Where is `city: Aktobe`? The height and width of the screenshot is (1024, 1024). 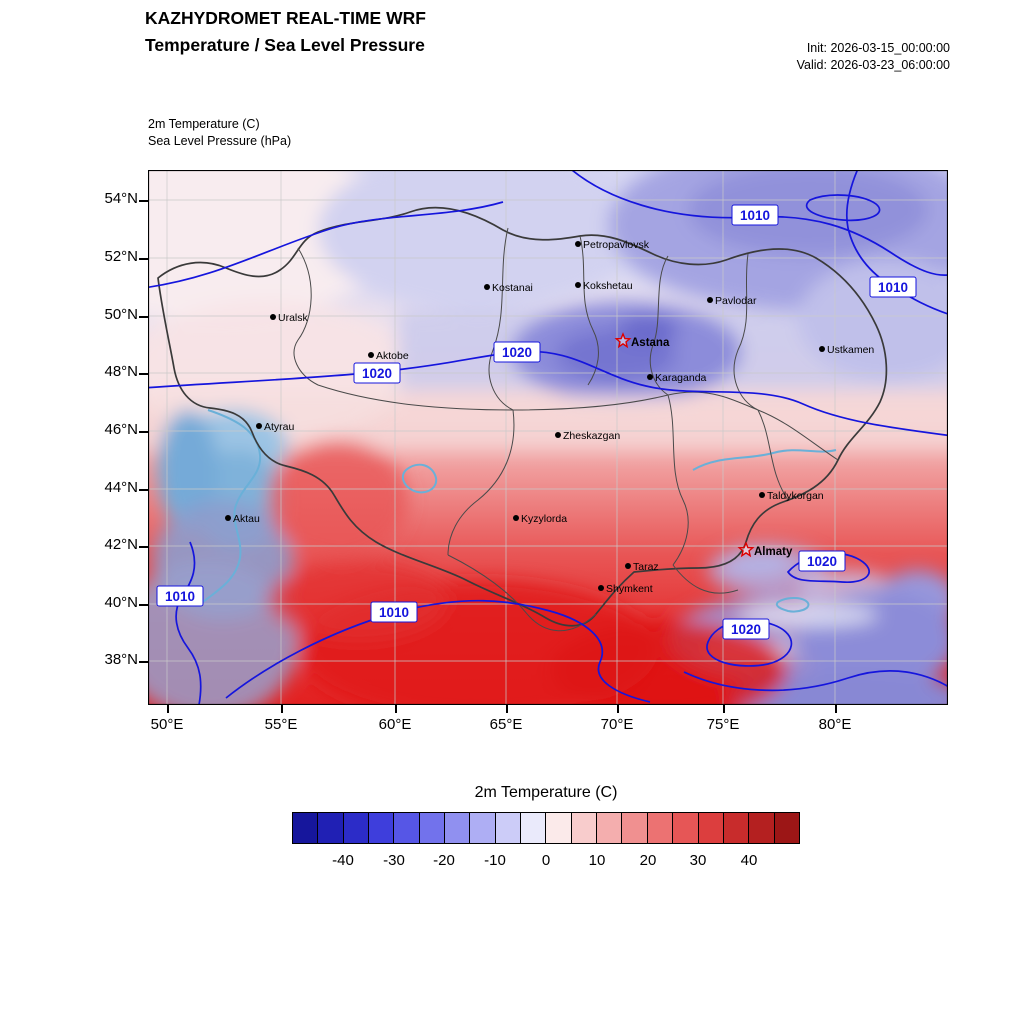 city: Aktobe is located at coordinates (388, 356).